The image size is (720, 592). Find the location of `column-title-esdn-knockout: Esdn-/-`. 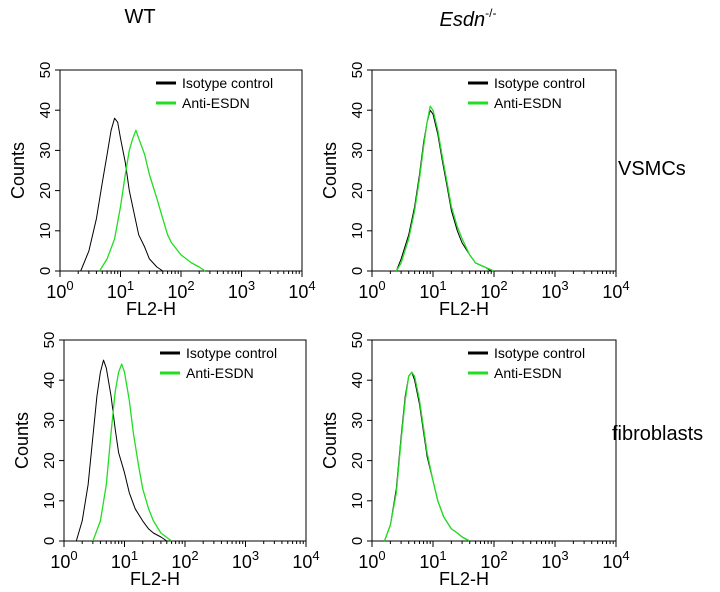

column-title-esdn-knockout: Esdn-/- is located at coordinates (468, 18).